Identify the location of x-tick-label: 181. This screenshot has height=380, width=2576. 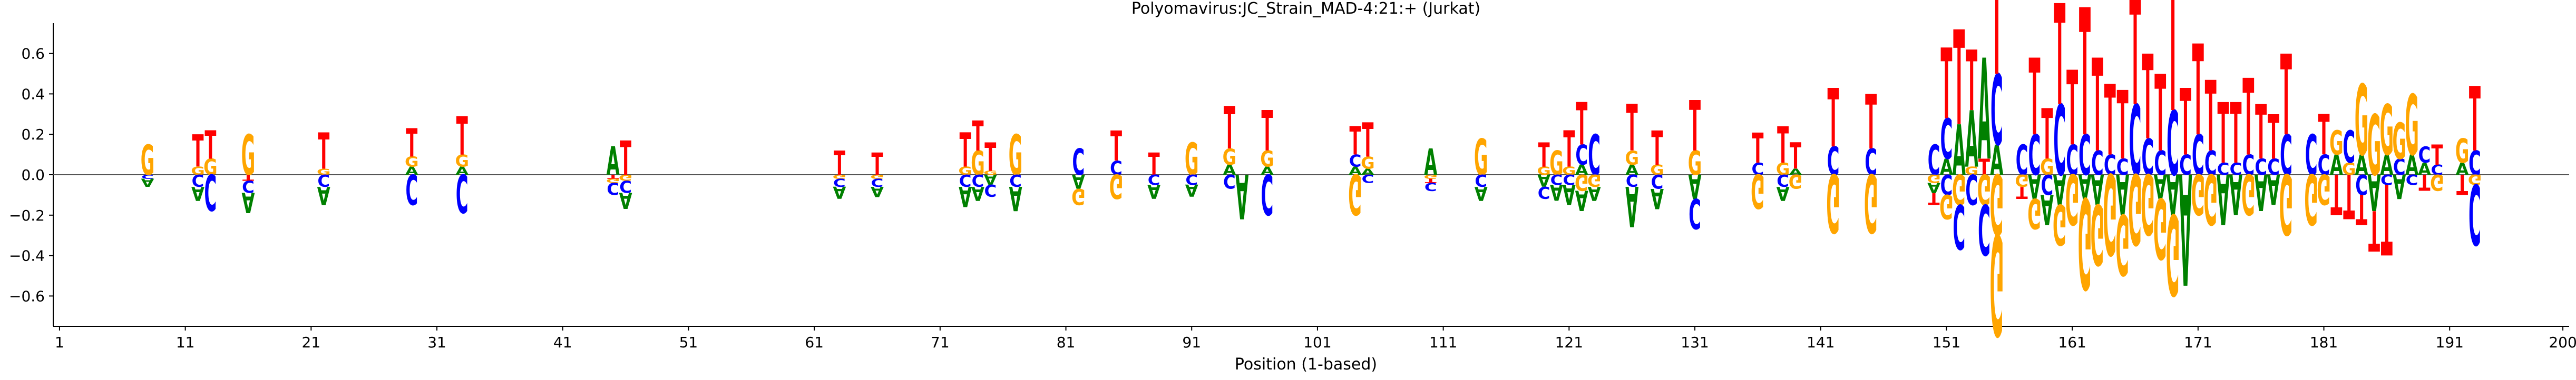
(2324, 342).